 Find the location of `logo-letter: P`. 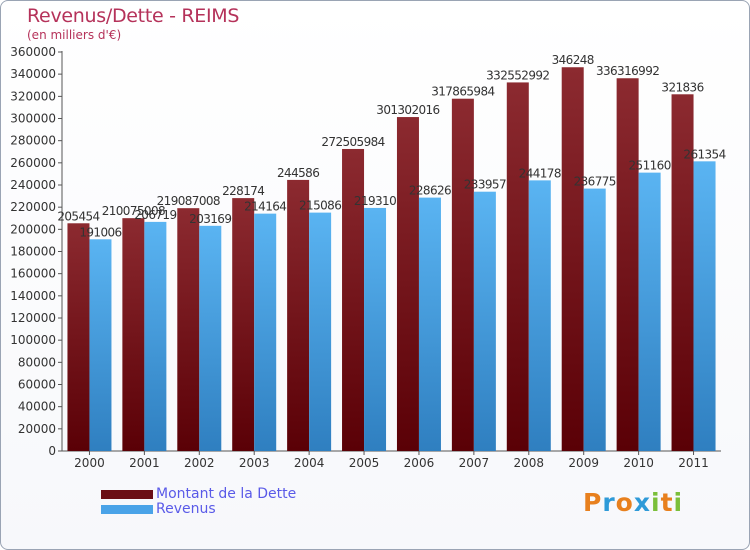

logo-letter: P is located at coordinates (593, 502).